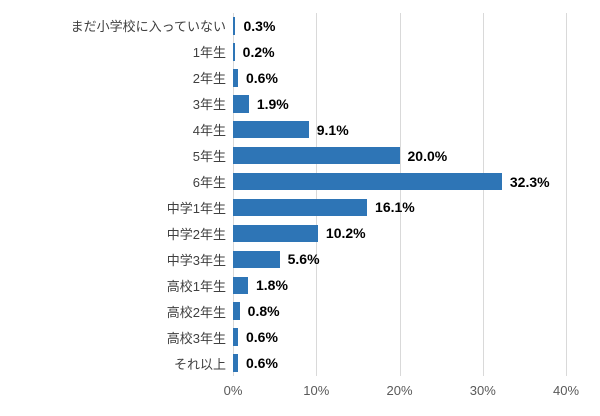 Image resolution: width=600 pixels, height=416 pixels. What do you see at coordinates (196, 338) in the screenshot?
I see `category-label: 高校3年生` at bounding box center [196, 338].